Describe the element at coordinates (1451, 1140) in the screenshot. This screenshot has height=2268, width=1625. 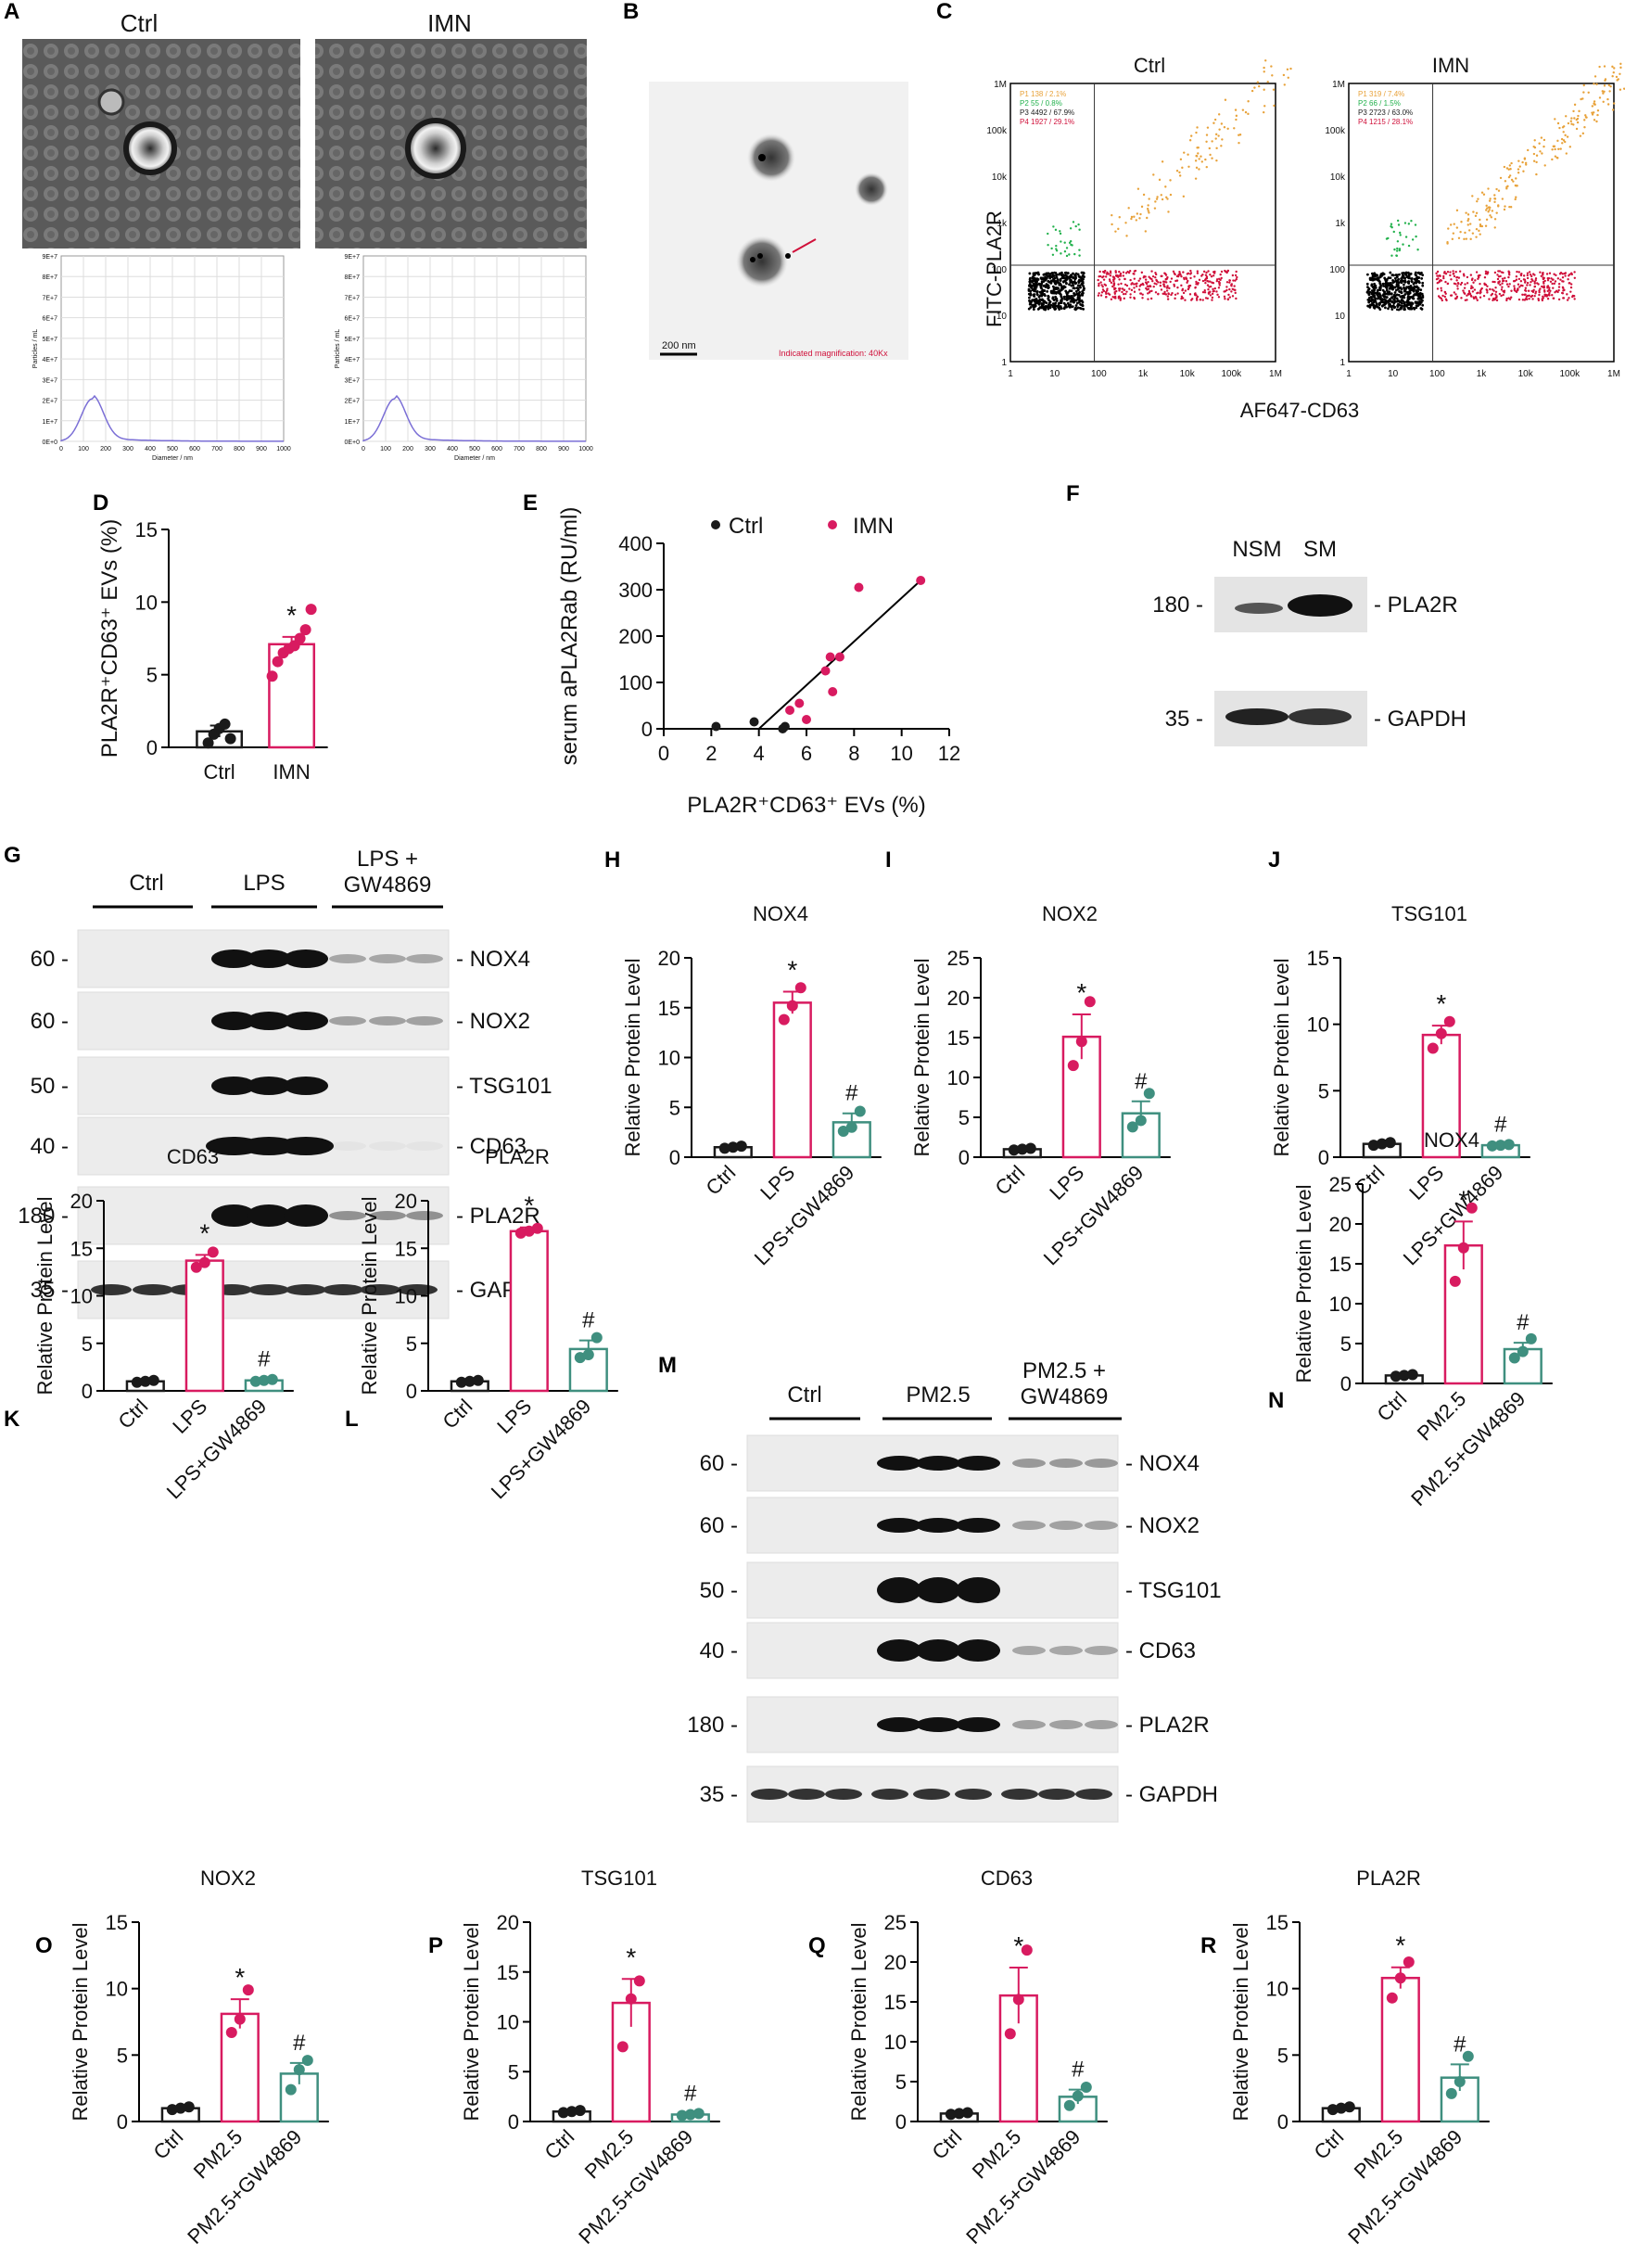
I see `chart-title: NOX4` at that location.